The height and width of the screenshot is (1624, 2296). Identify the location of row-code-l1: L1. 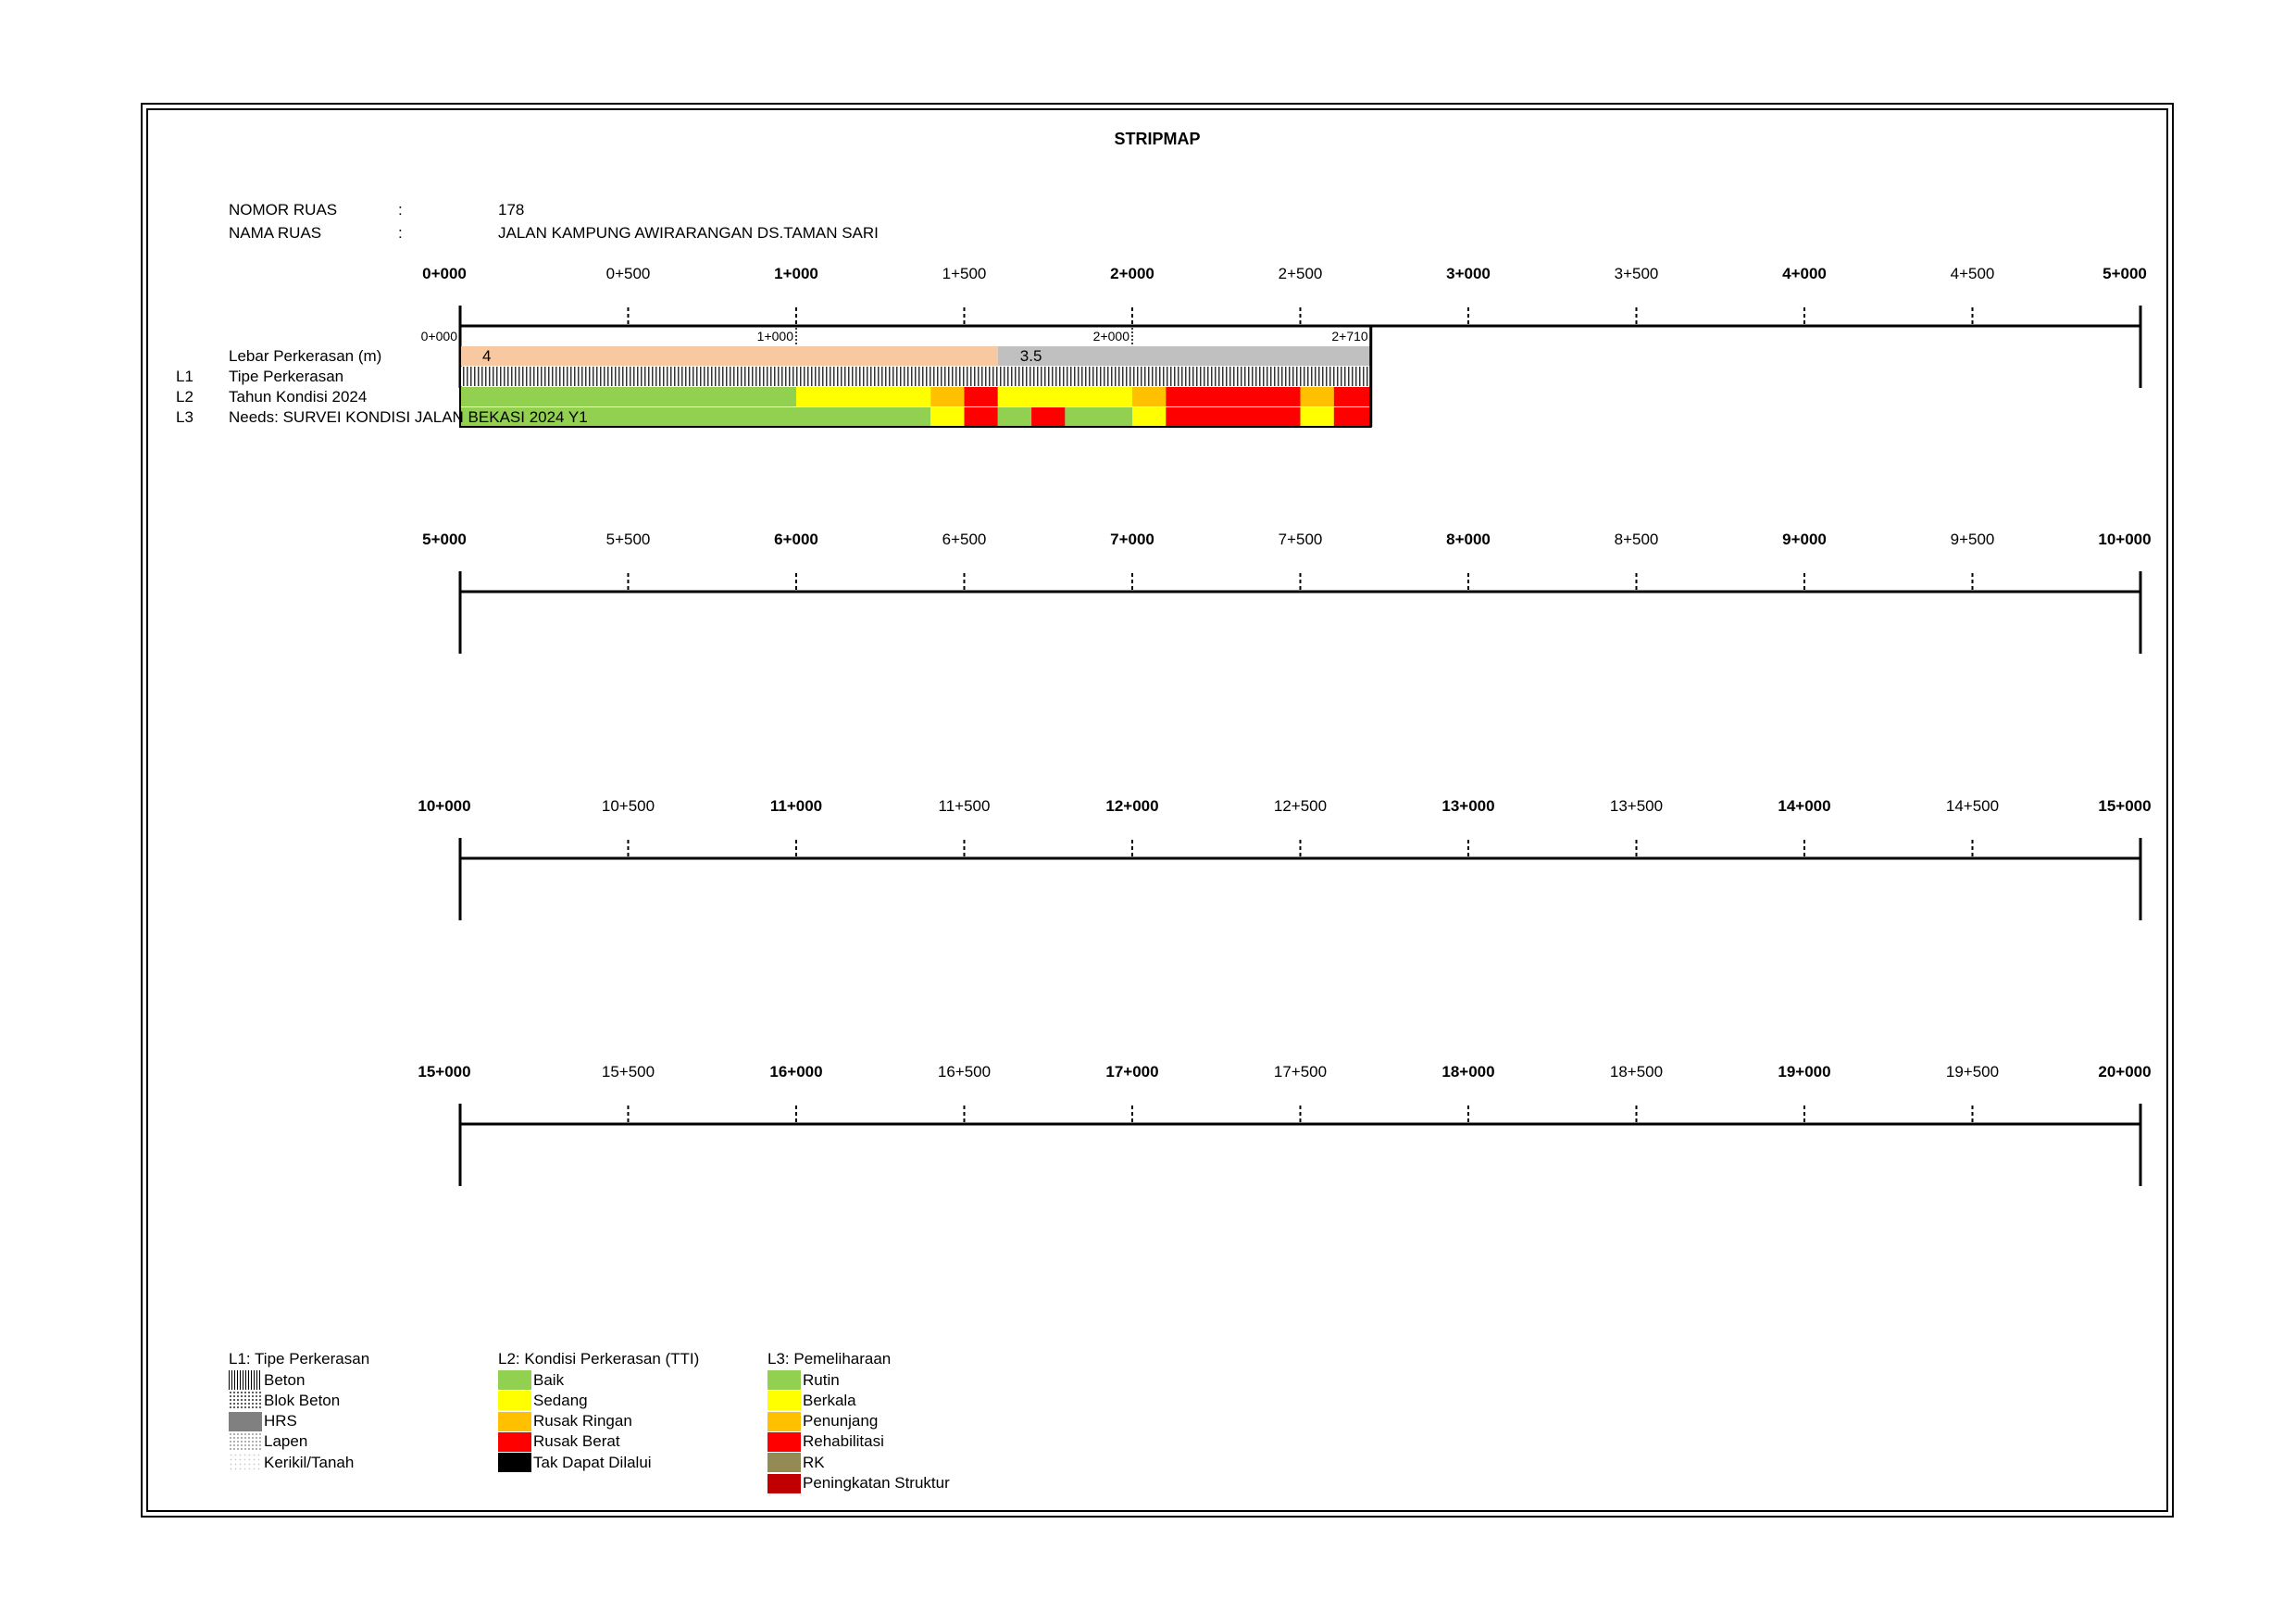
(184, 376).